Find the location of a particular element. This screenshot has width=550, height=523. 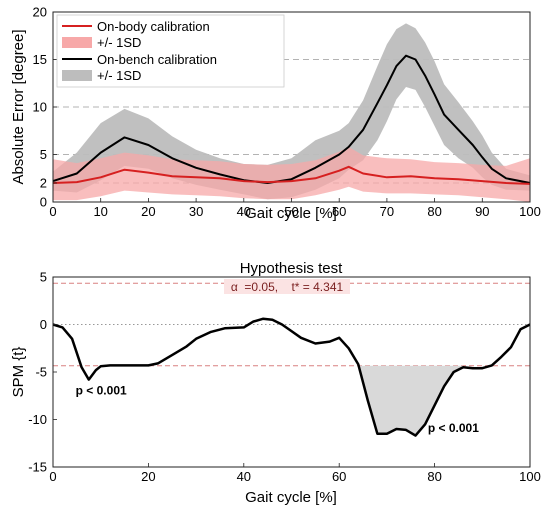

y-tick-label: 20 is located at coordinates (40, 12).